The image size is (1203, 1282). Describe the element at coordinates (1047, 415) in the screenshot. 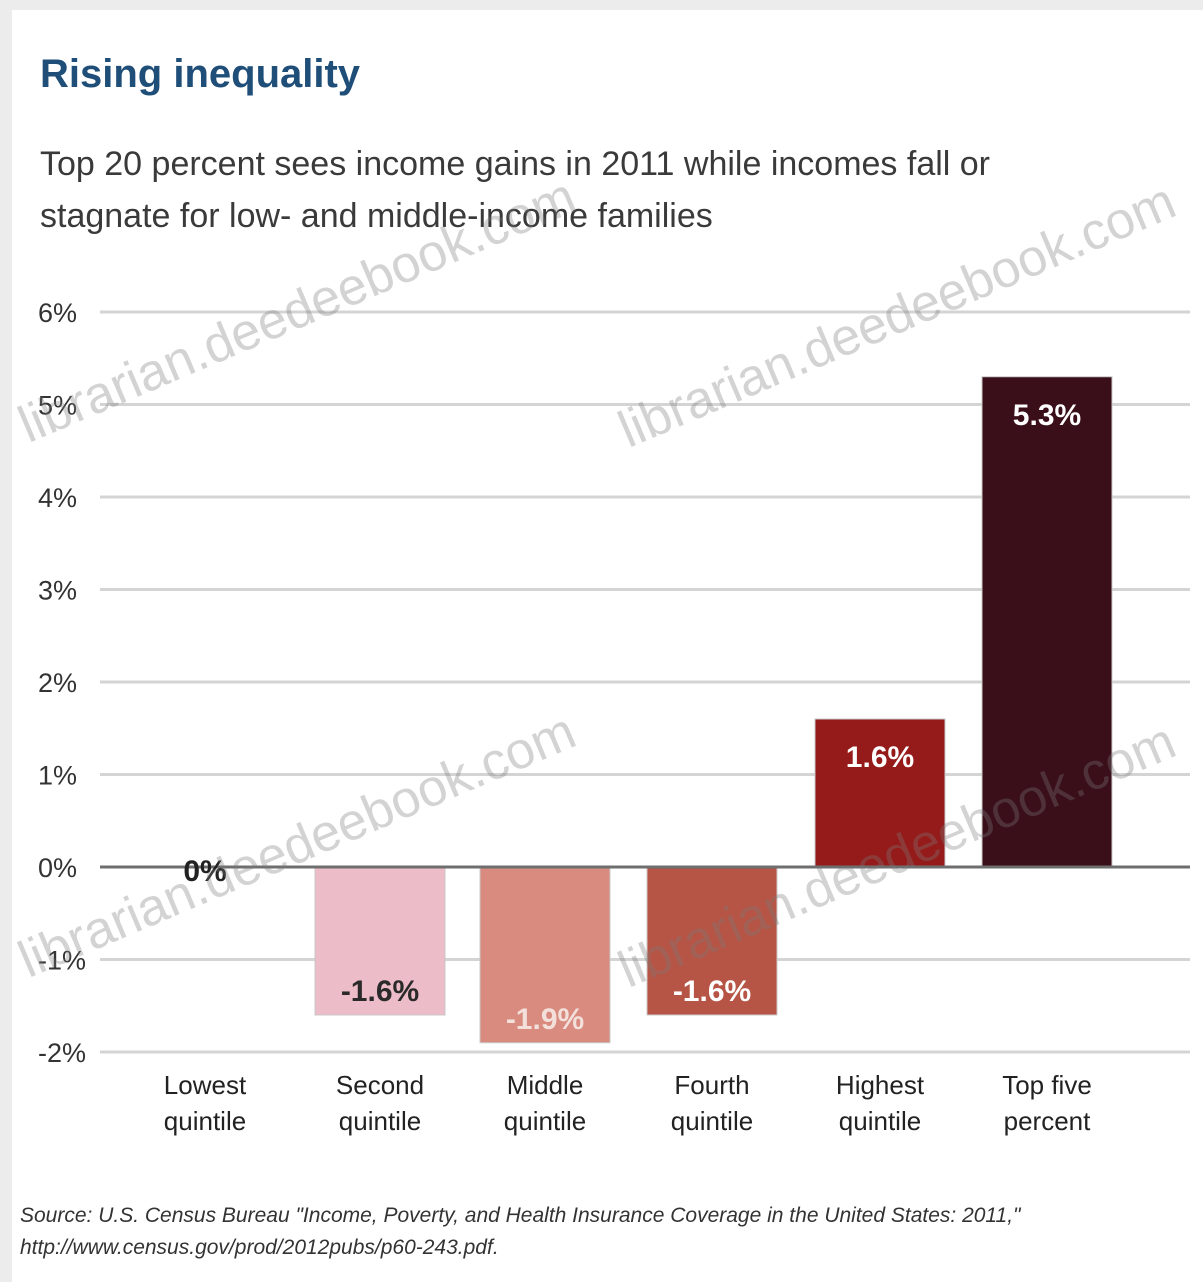

I see `data-label: 5.3%` at that location.